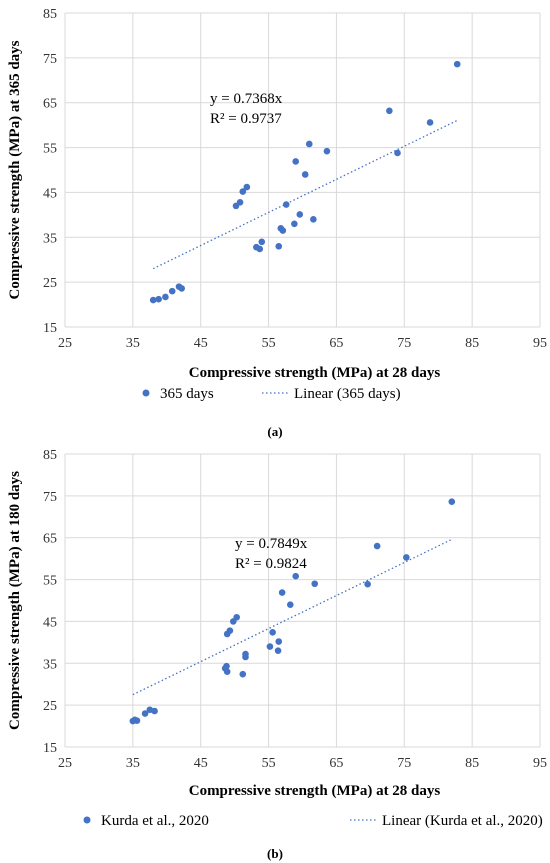 This screenshot has height=863, width=550. What do you see at coordinates (15, 169) in the screenshot?
I see `y-axis-title: Compressive strength (MPa) at 365 days` at bounding box center [15, 169].